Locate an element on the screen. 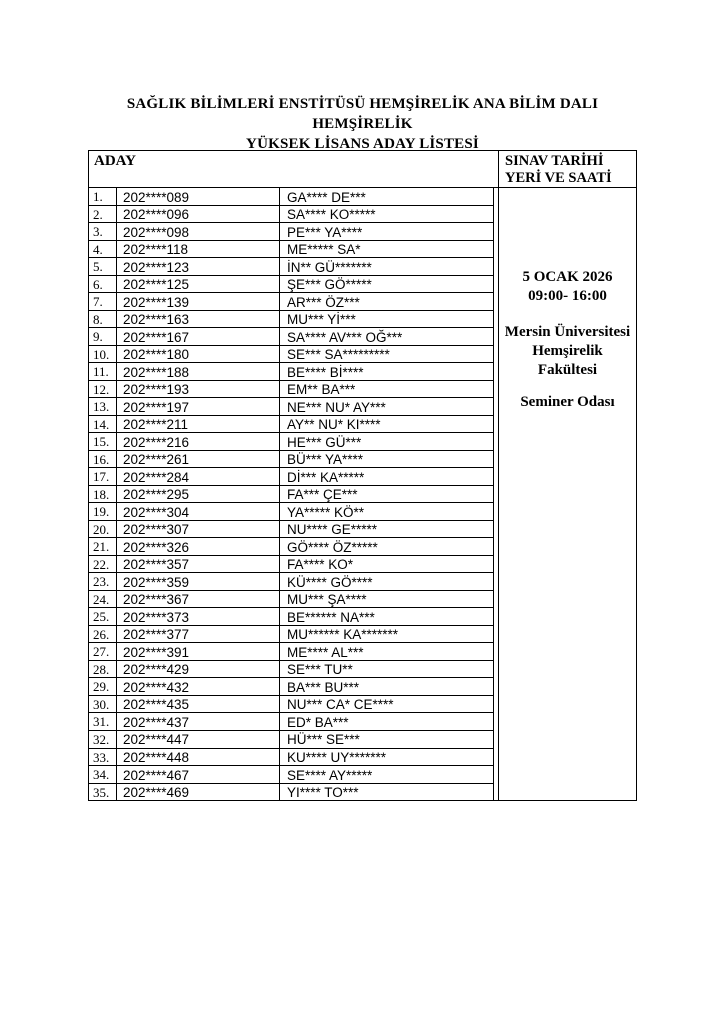  row-number: 34. is located at coordinates (103, 774).